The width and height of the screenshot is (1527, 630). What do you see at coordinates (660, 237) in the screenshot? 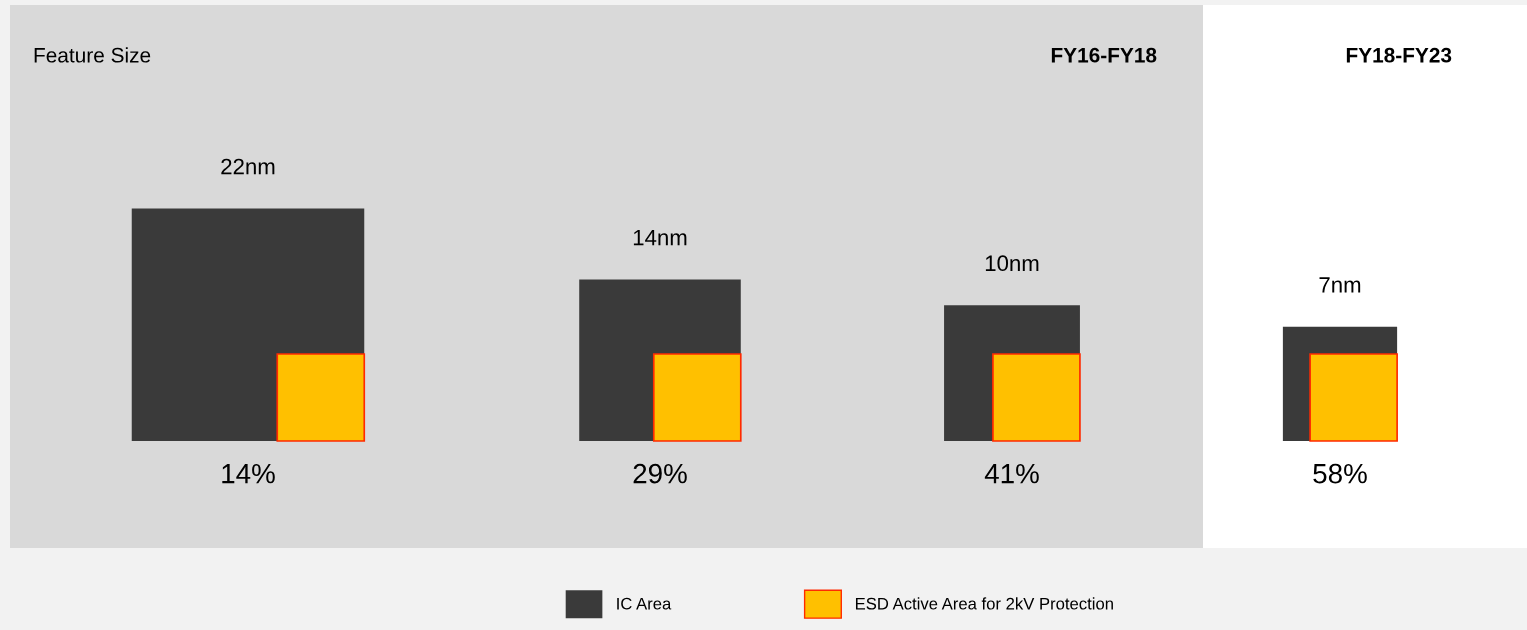
I see `category-label: 14nm` at bounding box center [660, 237].